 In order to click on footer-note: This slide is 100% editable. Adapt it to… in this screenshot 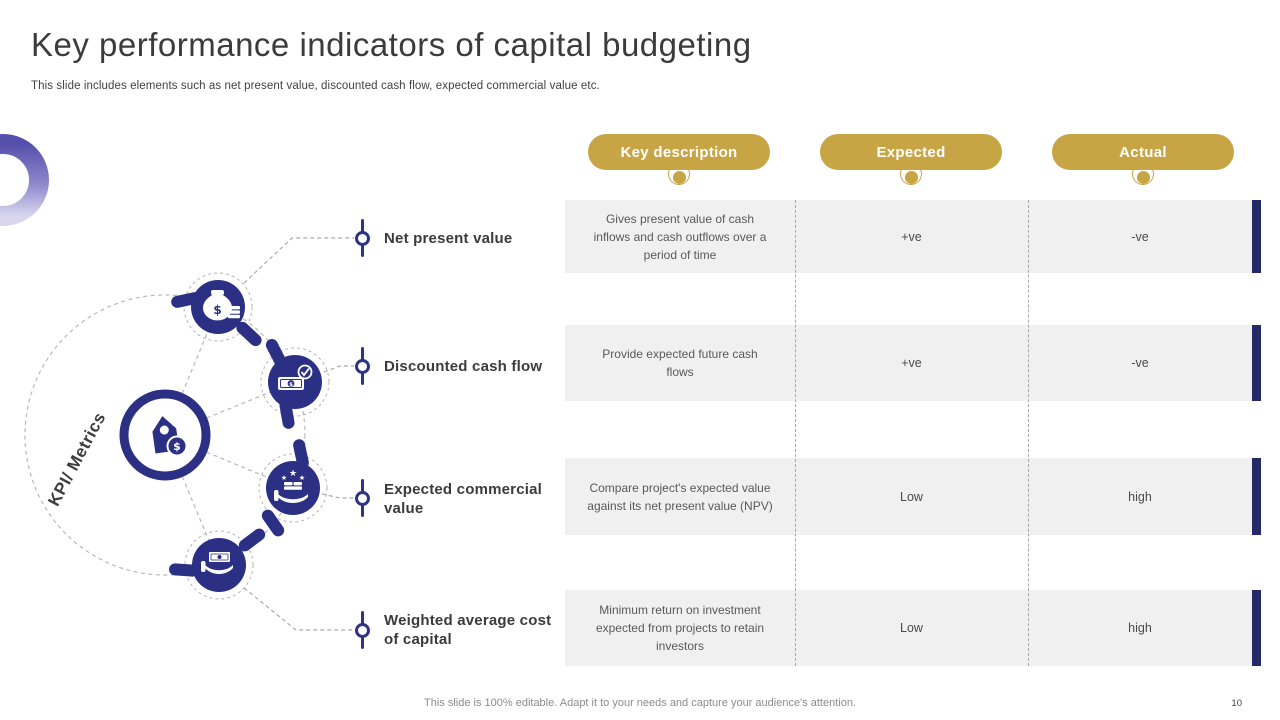, I will do `click(640, 703)`.